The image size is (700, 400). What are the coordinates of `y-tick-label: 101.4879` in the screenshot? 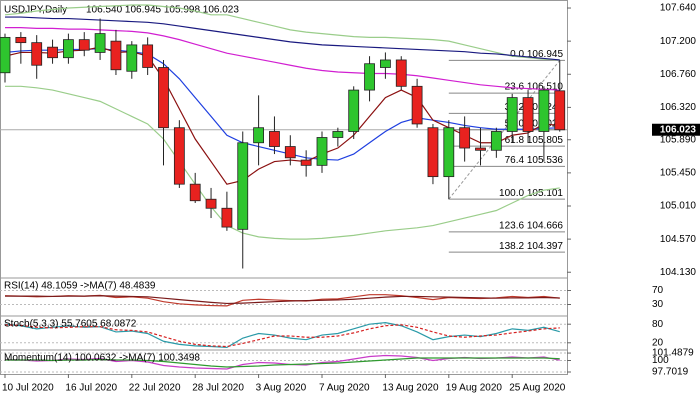 It's located at (673, 353).